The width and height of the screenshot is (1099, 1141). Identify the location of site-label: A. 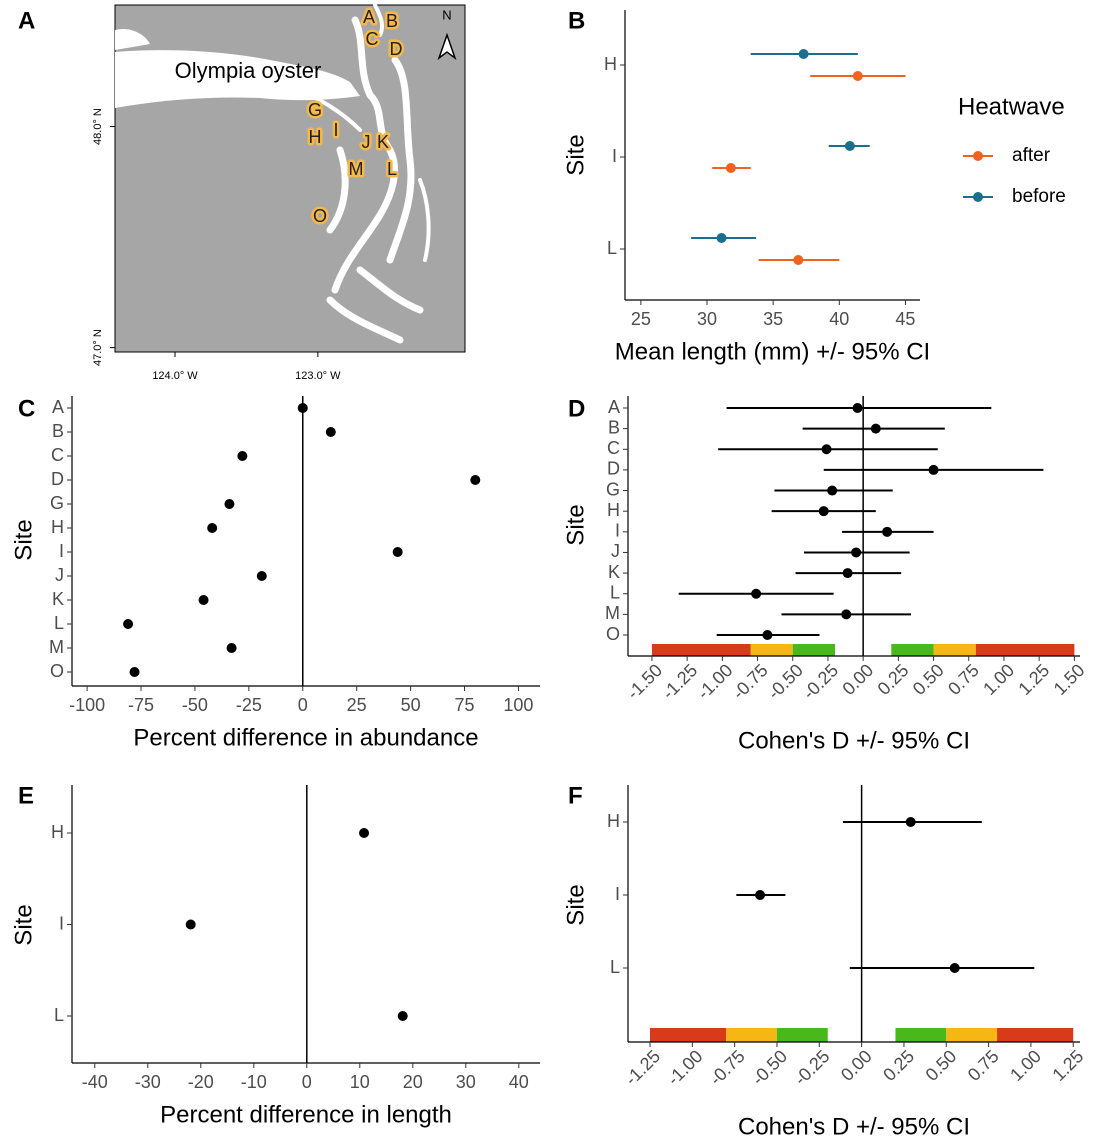
(369, 17).